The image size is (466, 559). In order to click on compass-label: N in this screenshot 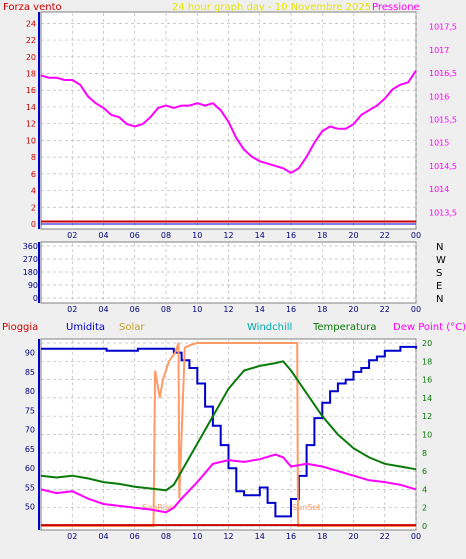, I will do `click(439, 247)`.